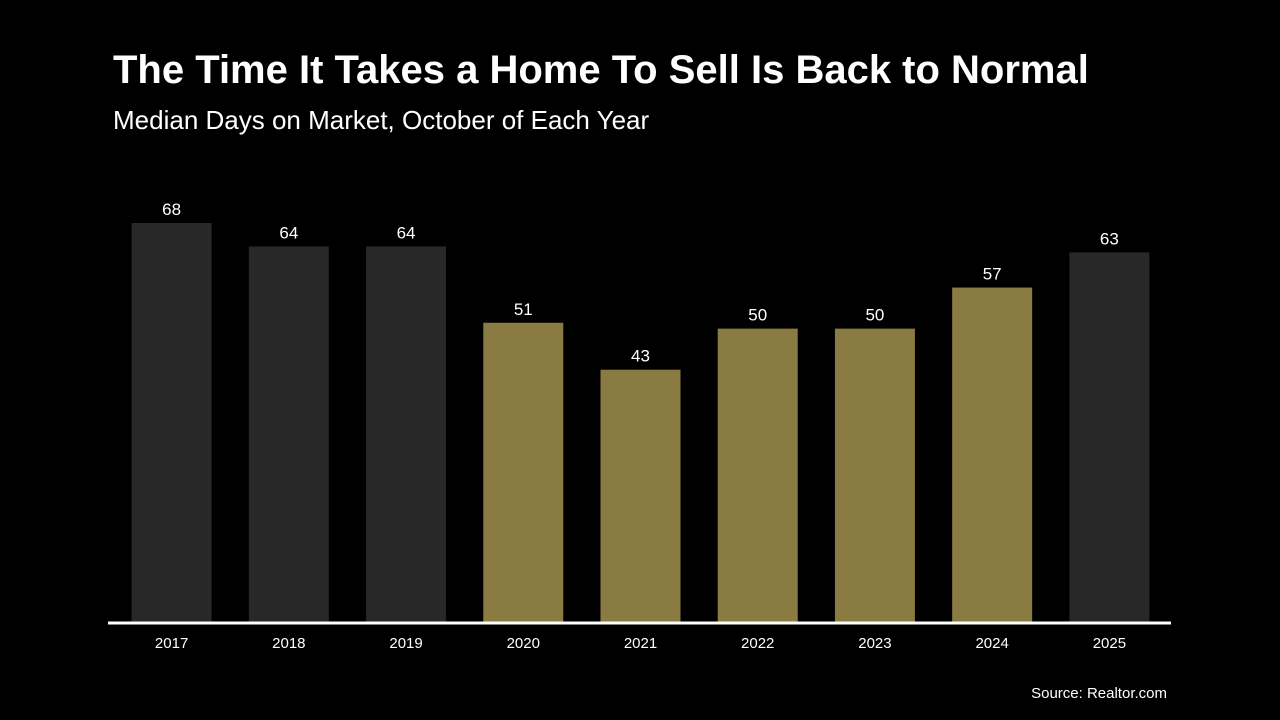 This screenshot has width=1280, height=720. I want to click on source-note: Source: Realtor.com, so click(1099, 693).